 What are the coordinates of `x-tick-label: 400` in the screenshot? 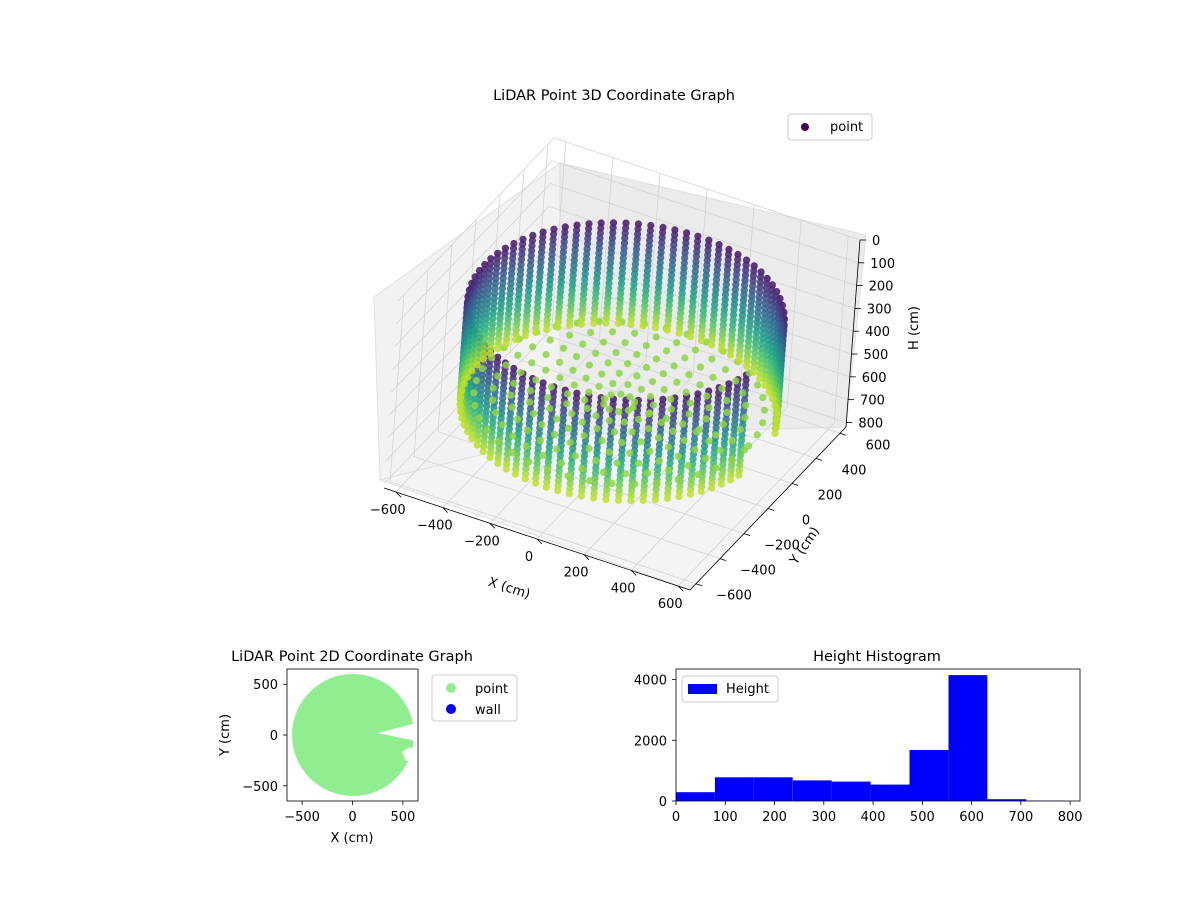 It's located at (623, 588).